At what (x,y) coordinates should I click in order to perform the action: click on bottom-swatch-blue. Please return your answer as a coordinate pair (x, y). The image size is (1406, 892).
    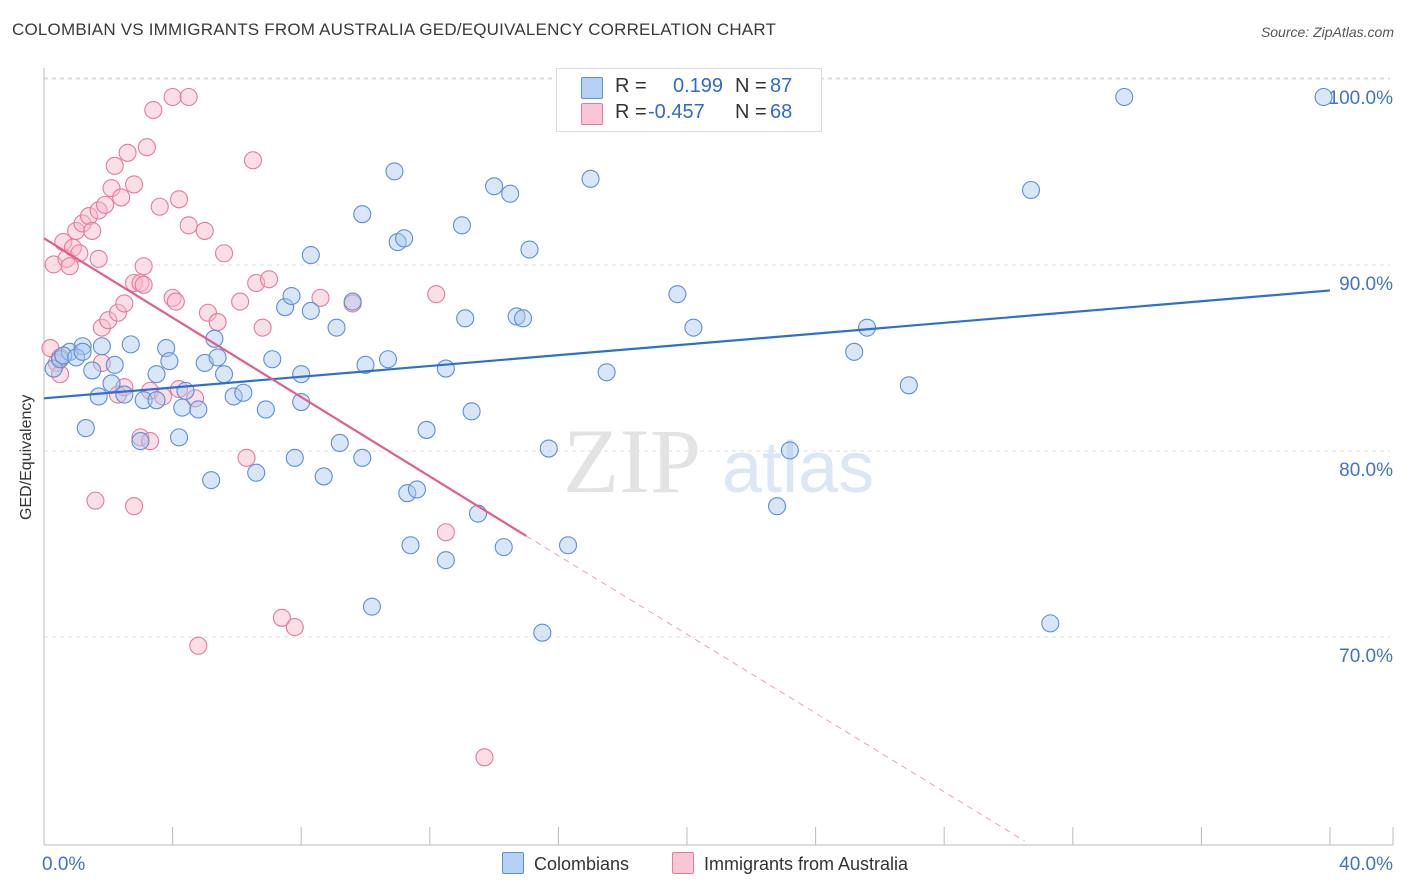
    Looking at the image, I should click on (513, 863).